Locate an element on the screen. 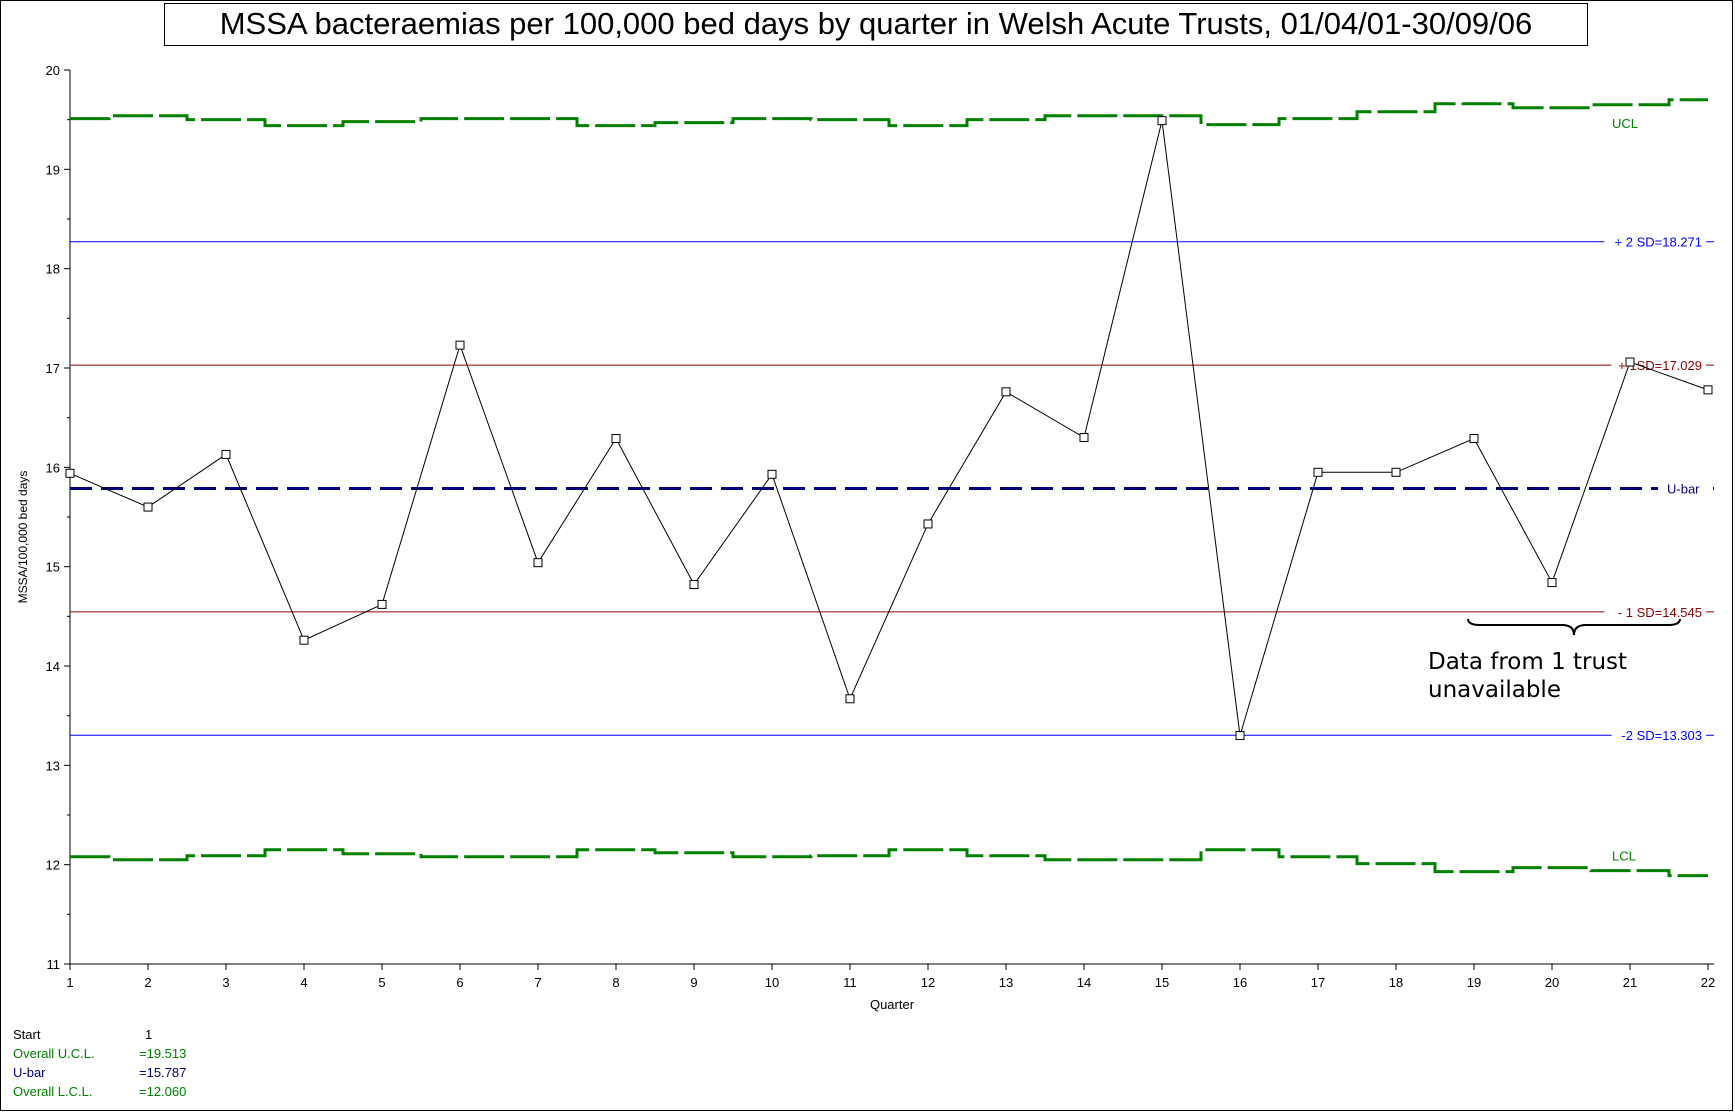 Image resolution: width=1735 pixels, height=1113 pixels. stat-value: =12.060 is located at coordinates (163, 1091).